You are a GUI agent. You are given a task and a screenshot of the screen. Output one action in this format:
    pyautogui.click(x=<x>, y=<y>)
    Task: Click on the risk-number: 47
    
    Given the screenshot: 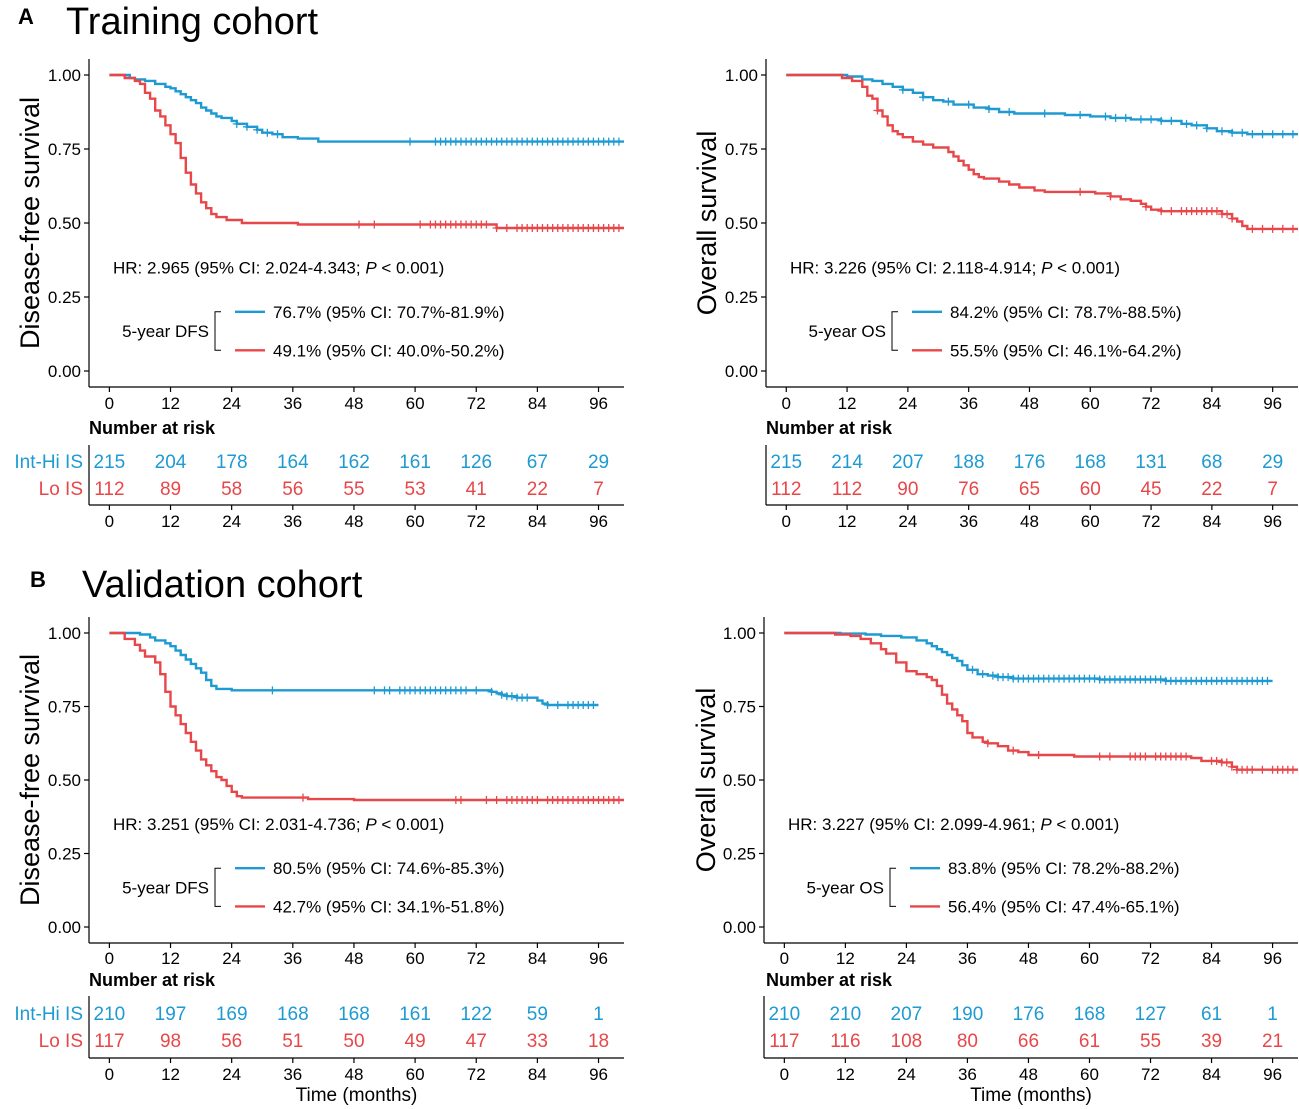 What is the action you would take?
    pyautogui.click(x=476, y=1041)
    